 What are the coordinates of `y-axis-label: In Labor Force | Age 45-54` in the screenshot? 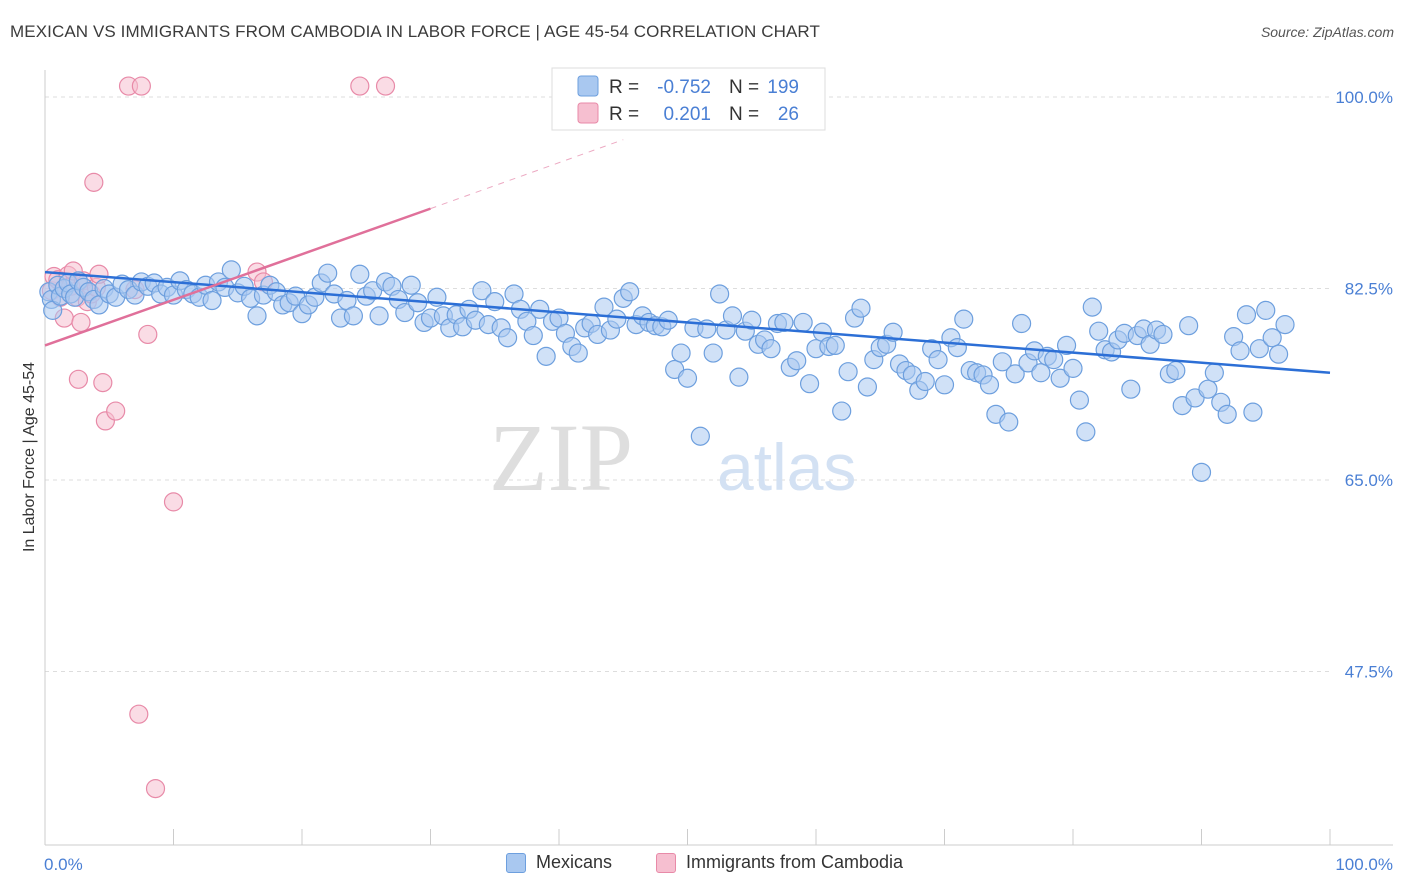 It's located at (29, 457).